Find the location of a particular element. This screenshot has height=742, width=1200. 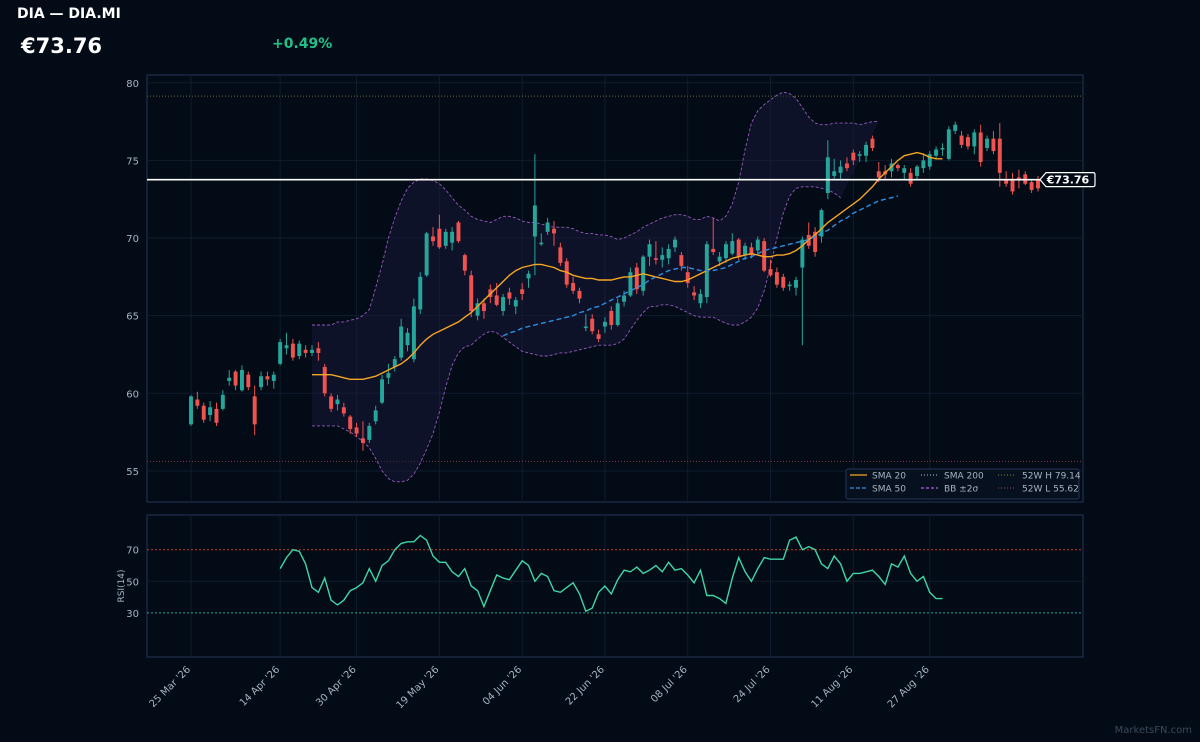

date-tick-label: 04 Jun '26 is located at coordinates (502, 685).